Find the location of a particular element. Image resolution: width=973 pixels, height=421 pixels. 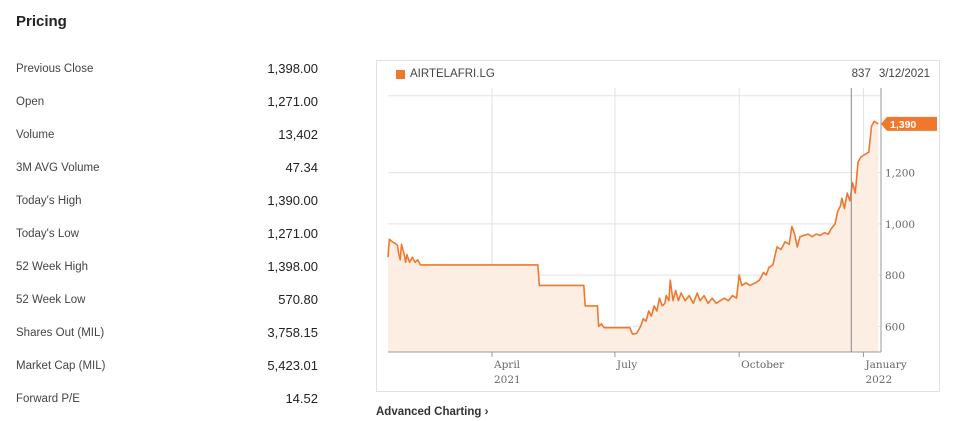

stat-value: 5,423.01 is located at coordinates (292, 365).